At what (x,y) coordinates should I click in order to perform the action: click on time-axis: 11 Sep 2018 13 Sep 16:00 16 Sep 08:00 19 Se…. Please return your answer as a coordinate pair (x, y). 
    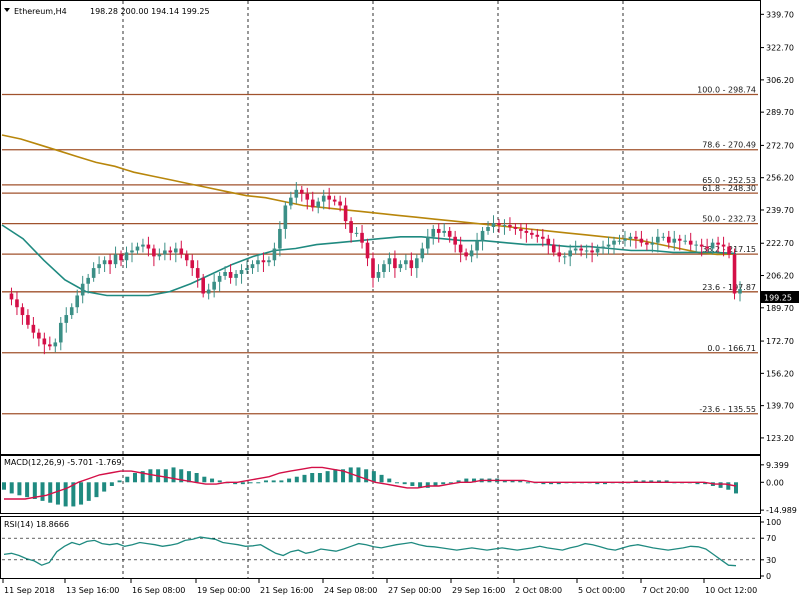
    Looking at the image, I should click on (379, 587).